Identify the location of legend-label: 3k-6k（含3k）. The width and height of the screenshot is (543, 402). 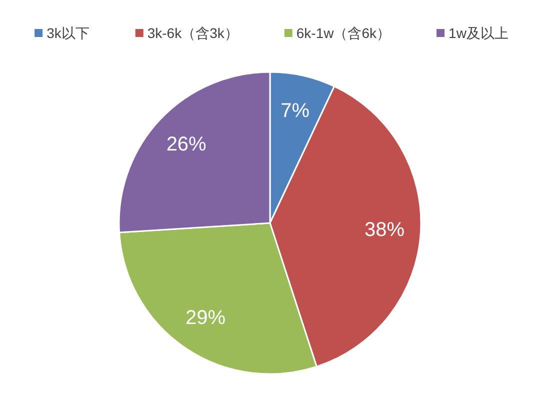
(192, 33).